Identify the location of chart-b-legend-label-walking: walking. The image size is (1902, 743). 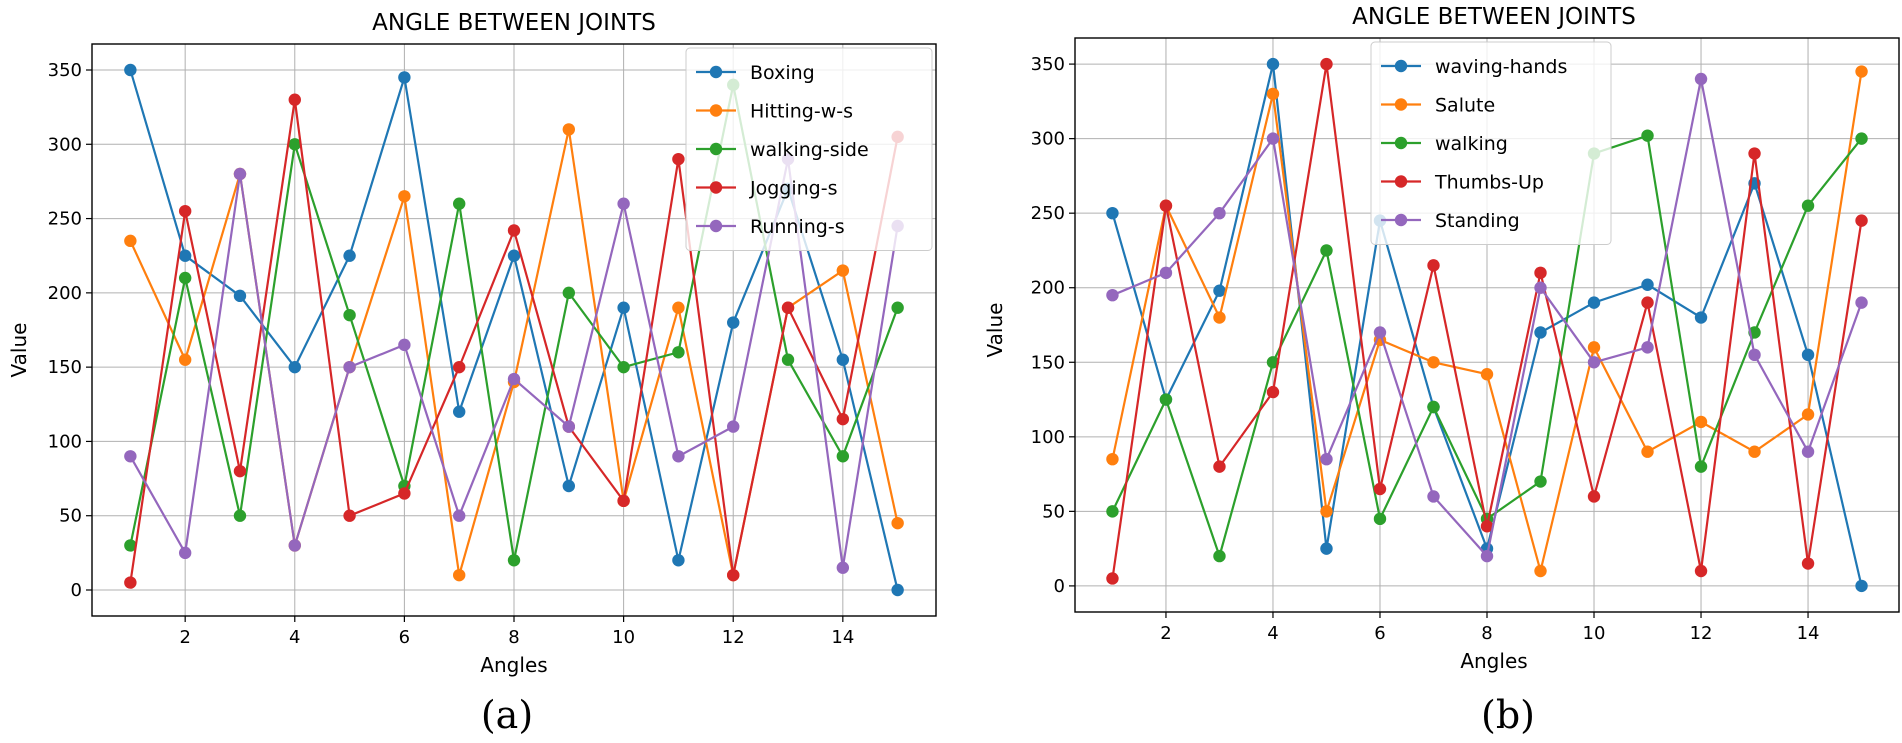
(1471, 144).